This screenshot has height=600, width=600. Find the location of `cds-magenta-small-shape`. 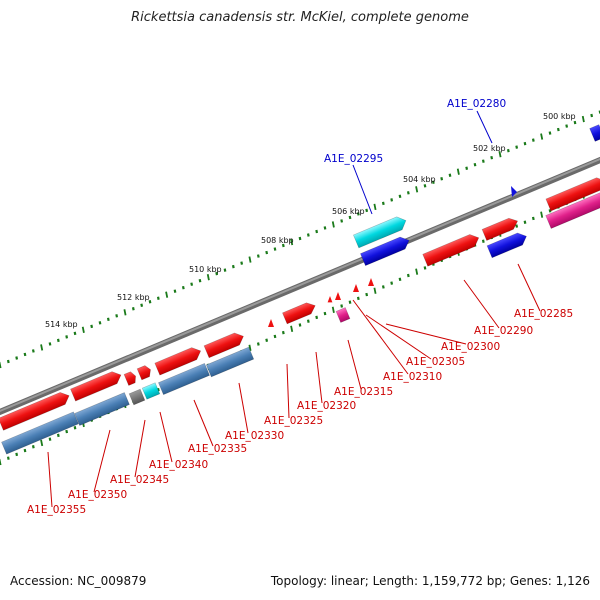

cds-magenta-small-shape is located at coordinates (343, 315).